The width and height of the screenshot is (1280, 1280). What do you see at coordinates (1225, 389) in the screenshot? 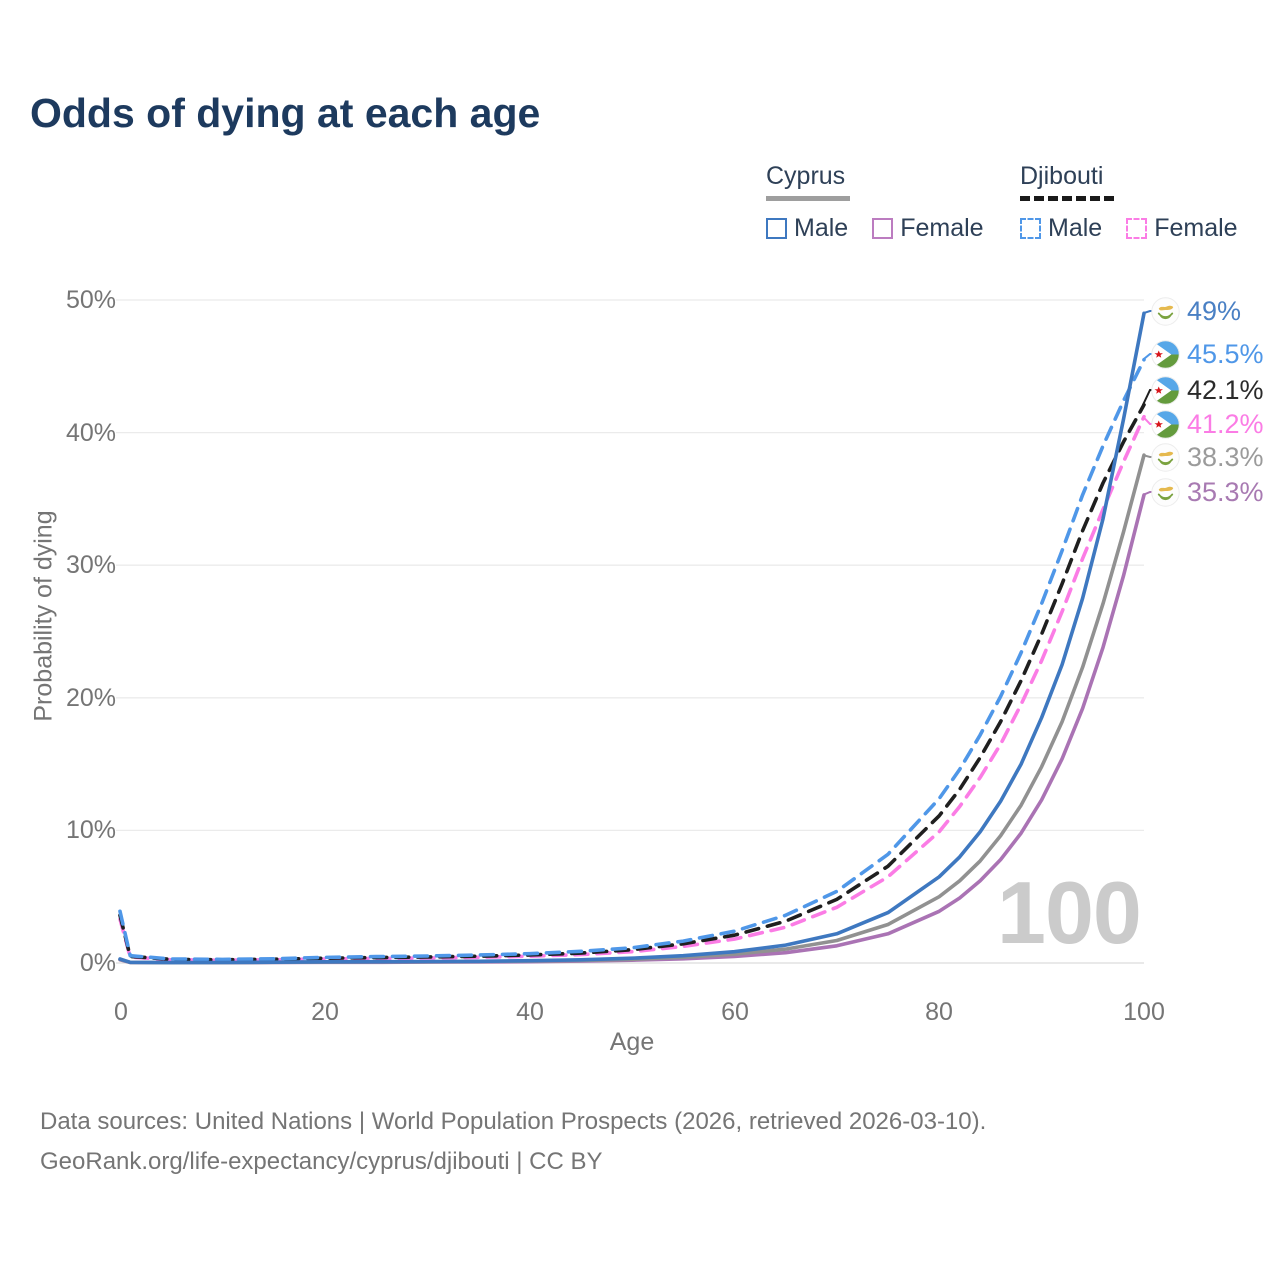
I see `end-value: 42.1%` at bounding box center [1225, 389].